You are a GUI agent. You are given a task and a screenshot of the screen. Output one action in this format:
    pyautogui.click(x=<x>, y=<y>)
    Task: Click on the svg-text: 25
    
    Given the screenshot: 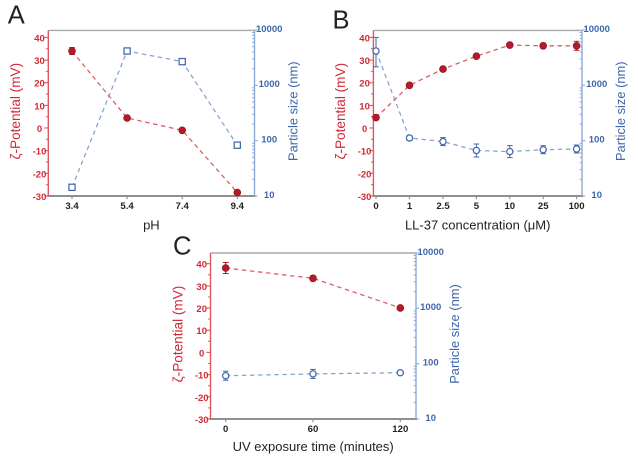 What is the action you would take?
    pyautogui.click(x=543, y=206)
    